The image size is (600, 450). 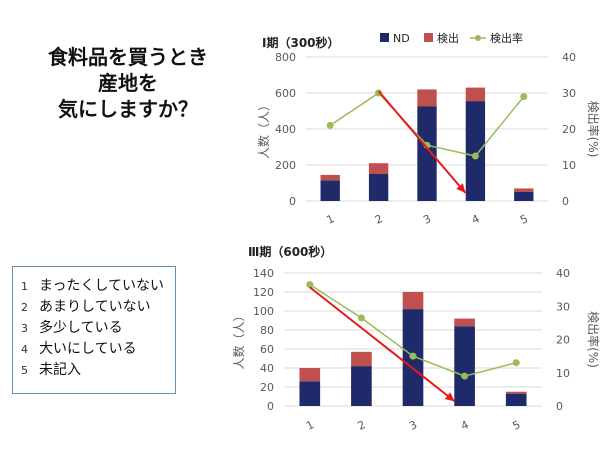 I want to click on answer-option-number: 3, so click(x=24, y=328).